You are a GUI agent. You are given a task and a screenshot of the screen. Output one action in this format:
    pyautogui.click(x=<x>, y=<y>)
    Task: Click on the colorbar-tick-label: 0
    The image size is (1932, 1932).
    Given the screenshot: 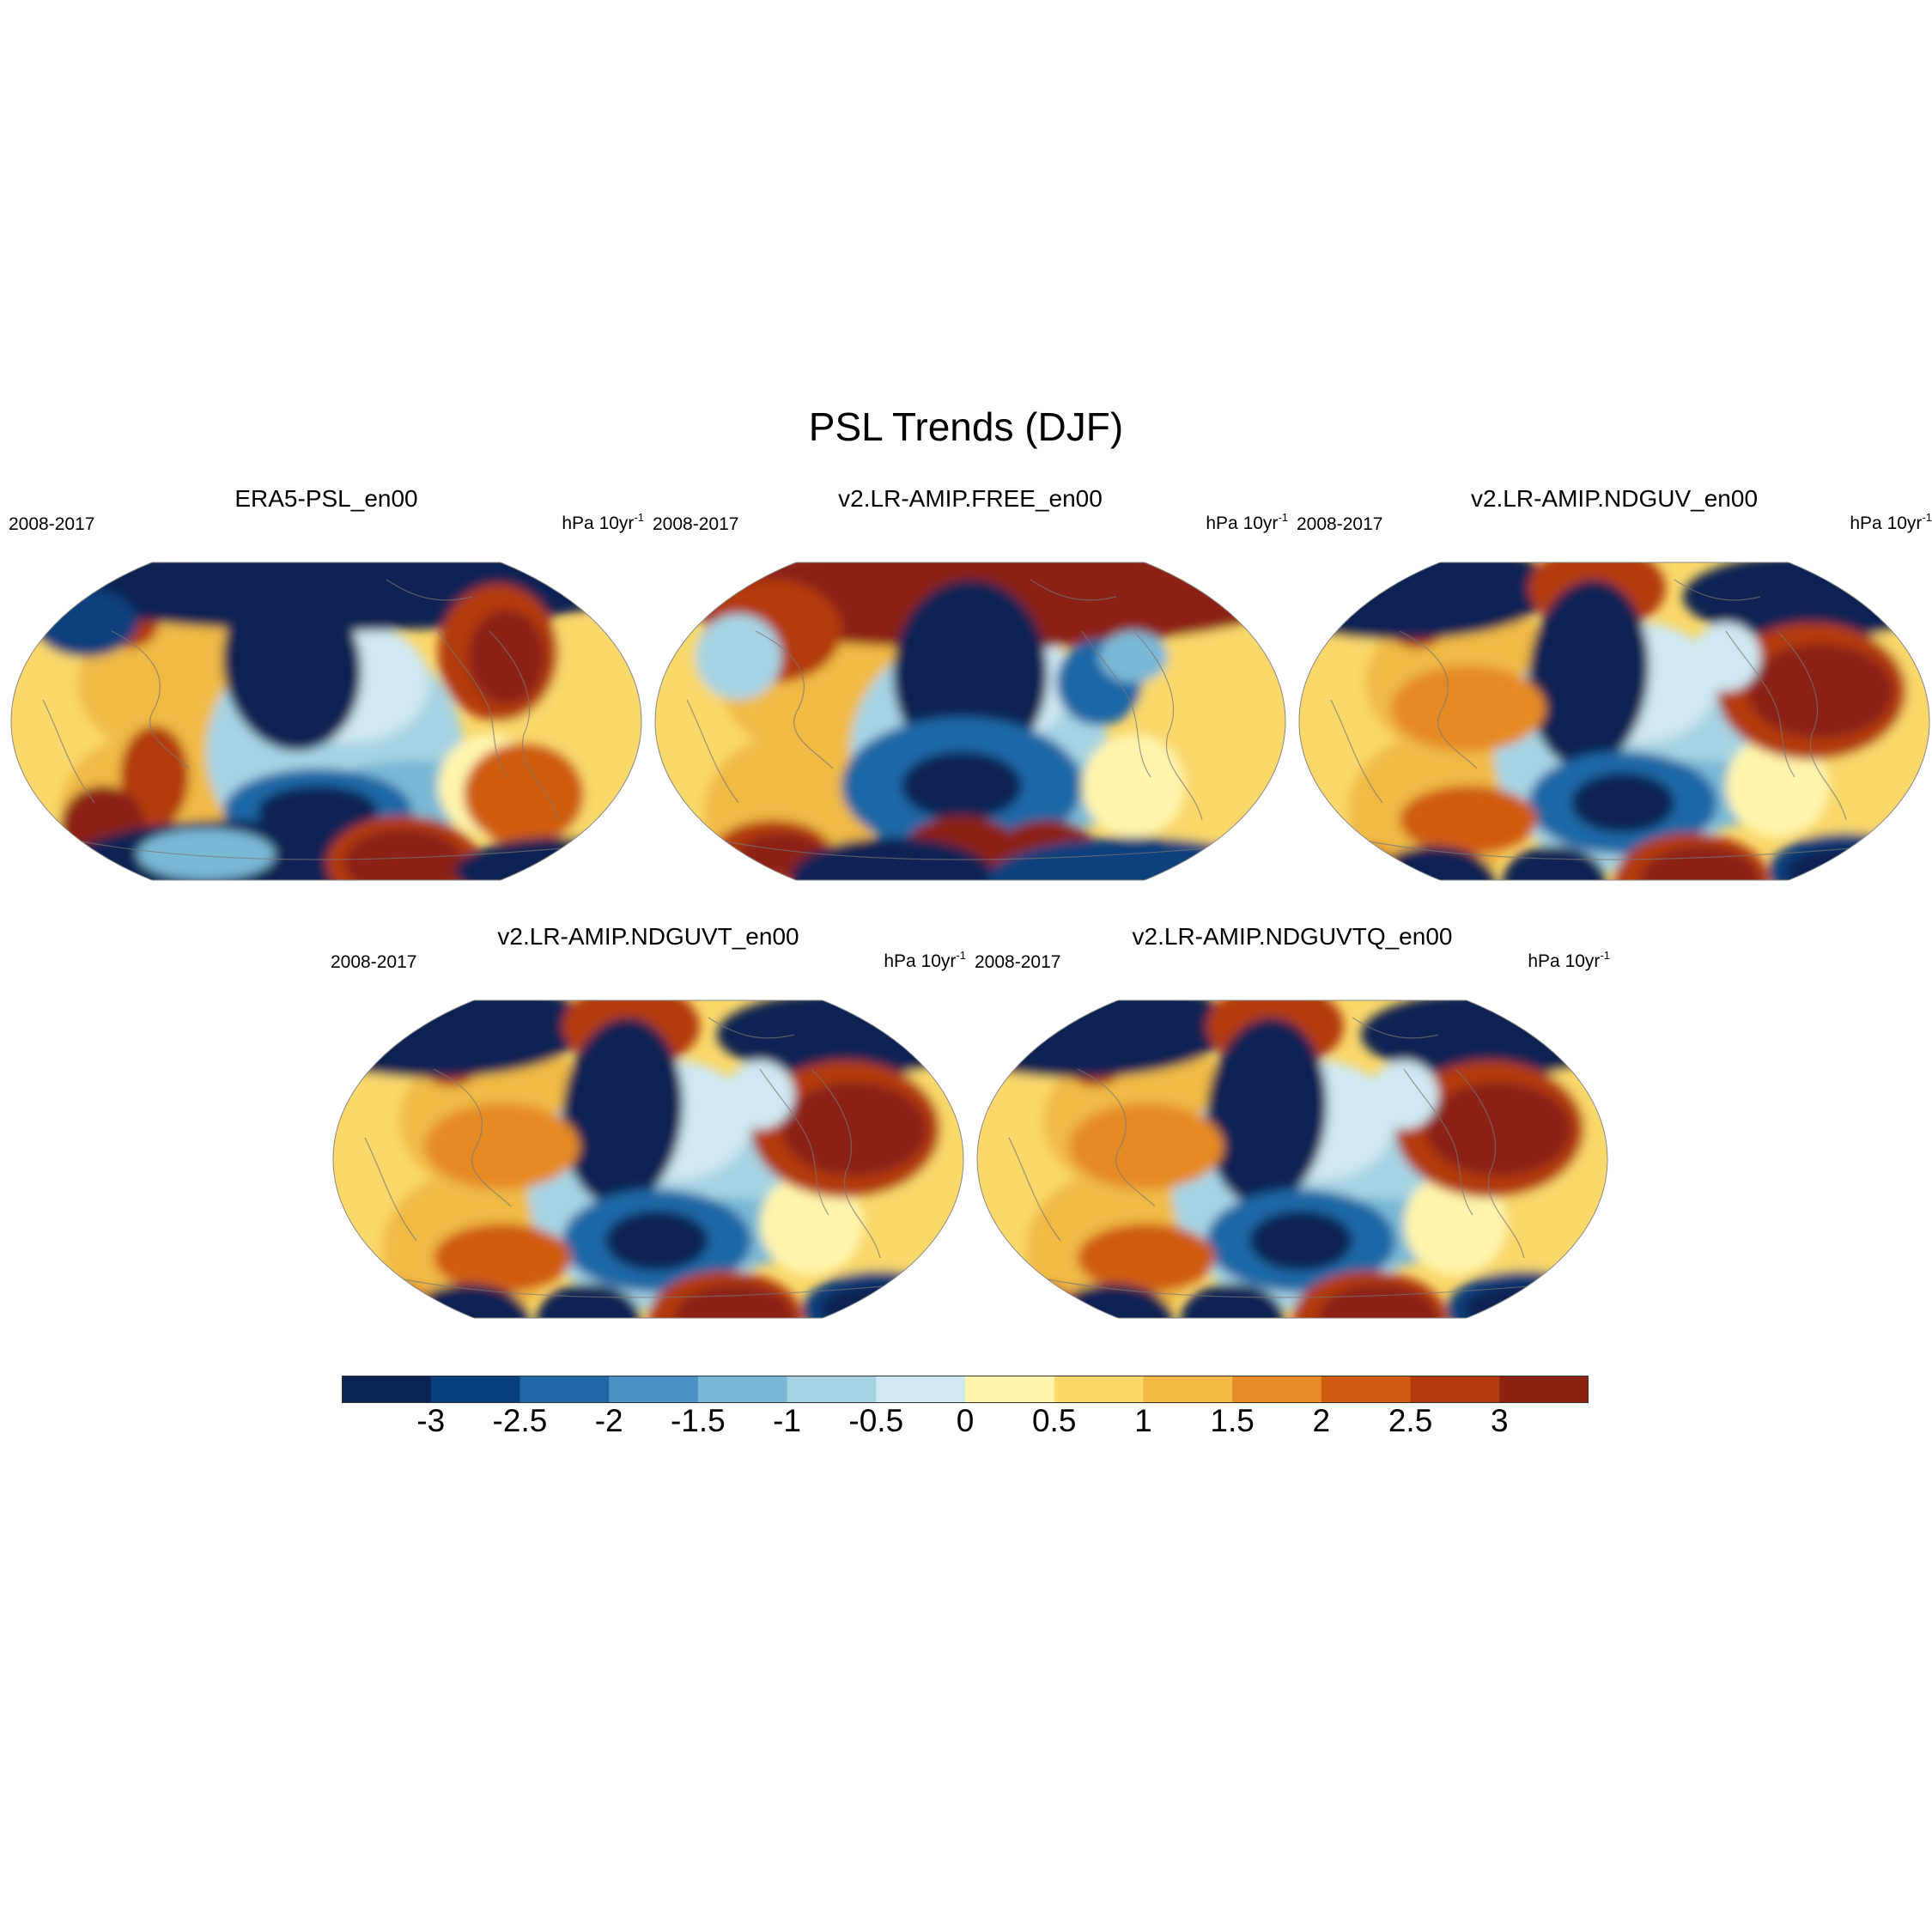 What is the action you would take?
    pyautogui.click(x=965, y=1420)
    